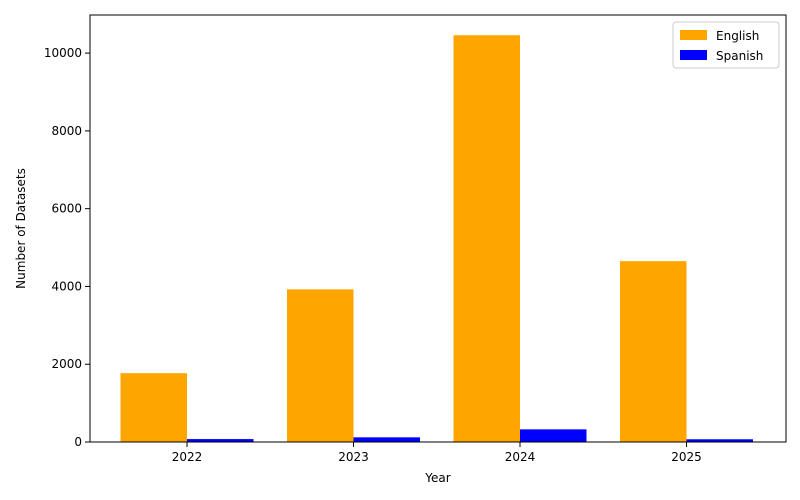  Describe the element at coordinates (386, 439) in the screenshot. I see `bar-spanish-2023` at that location.